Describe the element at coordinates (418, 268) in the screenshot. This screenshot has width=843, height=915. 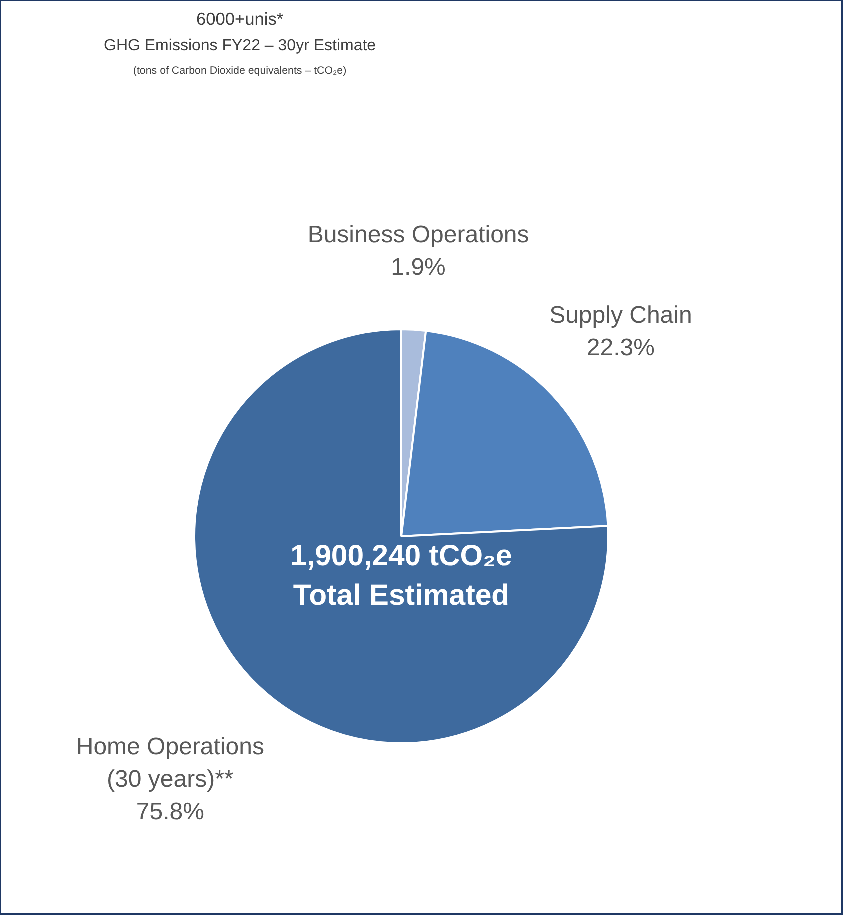
I see `data-label: 1.9%` at that location.